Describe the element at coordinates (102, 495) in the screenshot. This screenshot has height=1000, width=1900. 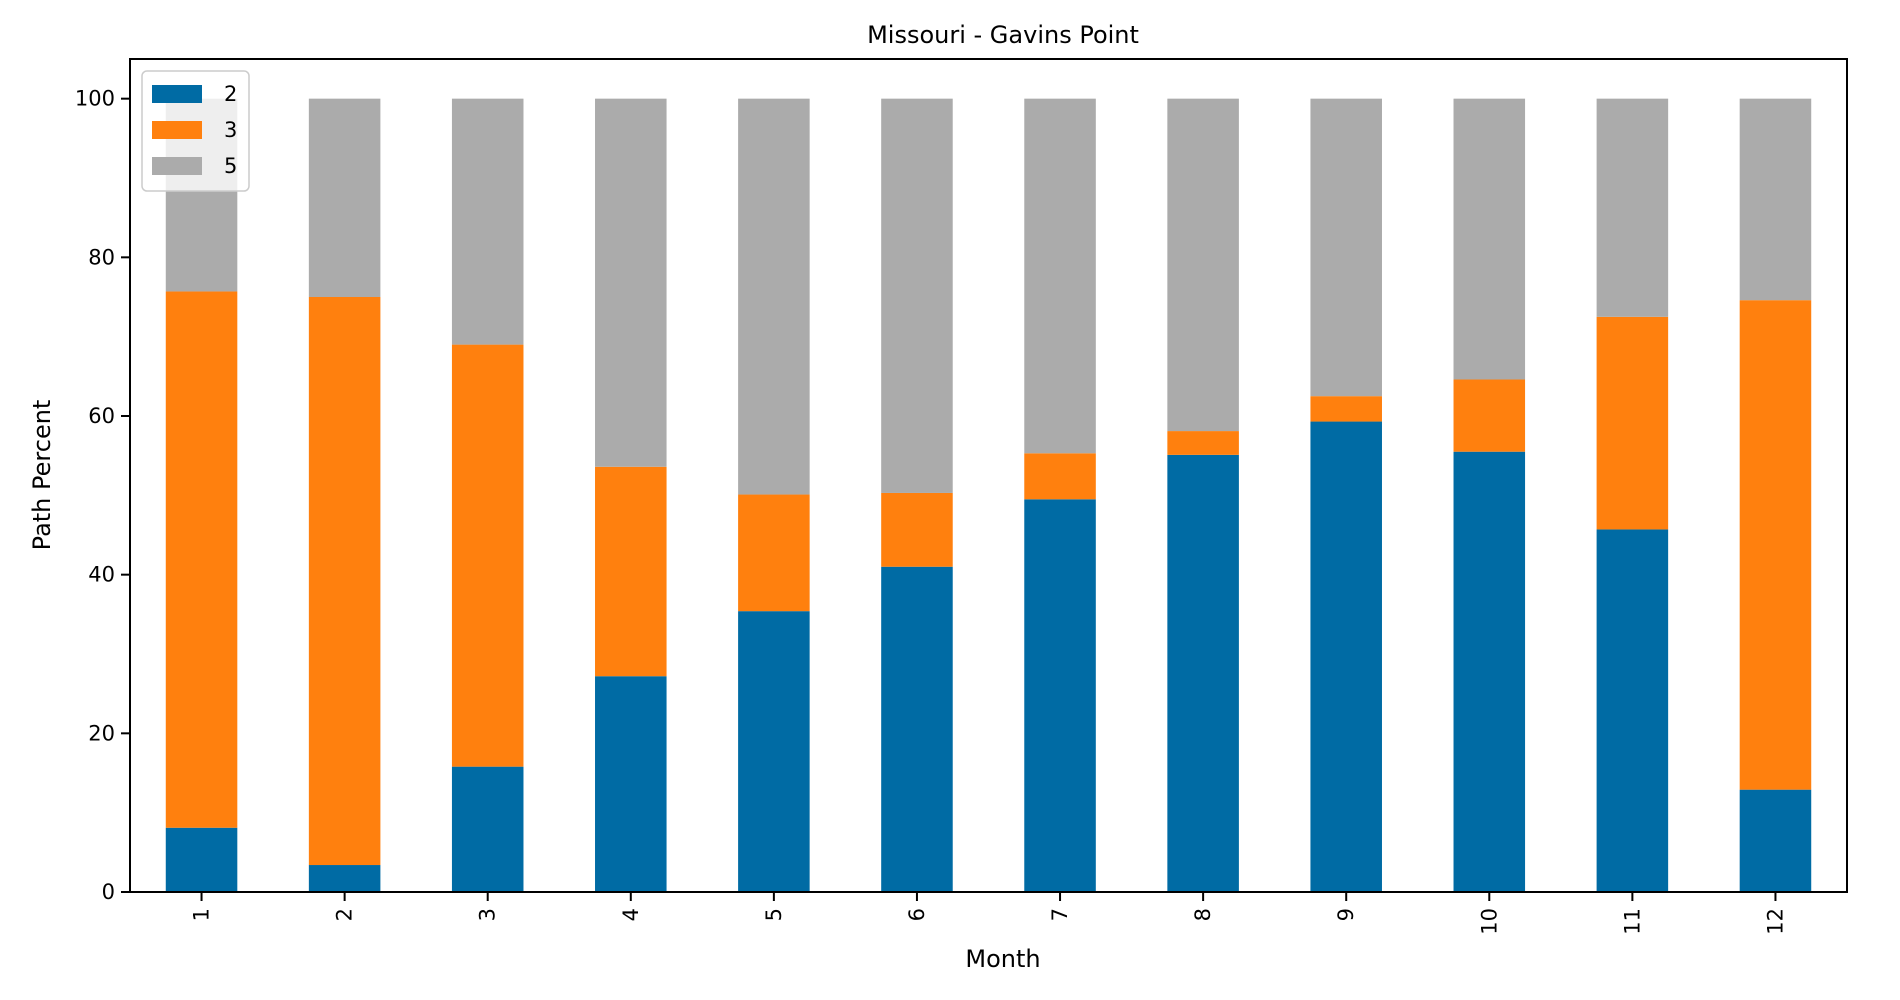
I see `y-axis: 0 20 40 60 80 100` at that location.